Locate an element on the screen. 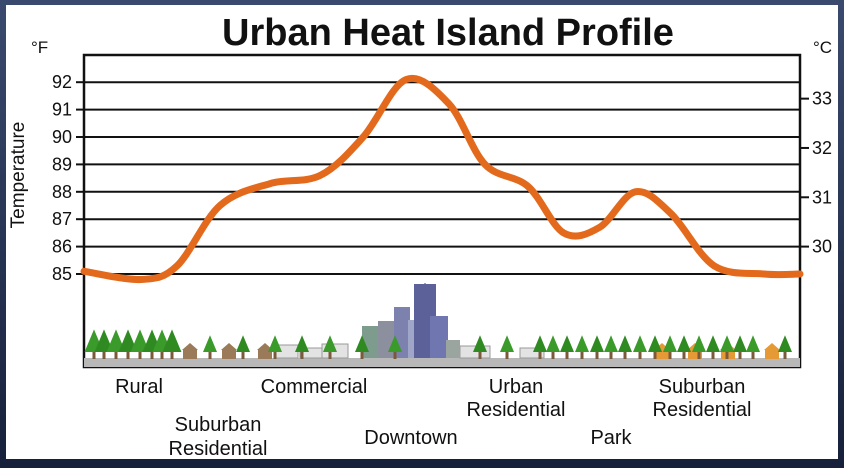 The height and width of the screenshot is (468, 844). trees is located at coordinates (438, 344).